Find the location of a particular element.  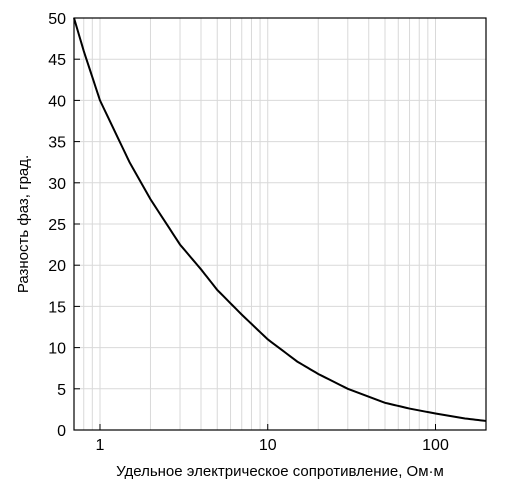

x-tick-label: 10 is located at coordinates (268, 445).